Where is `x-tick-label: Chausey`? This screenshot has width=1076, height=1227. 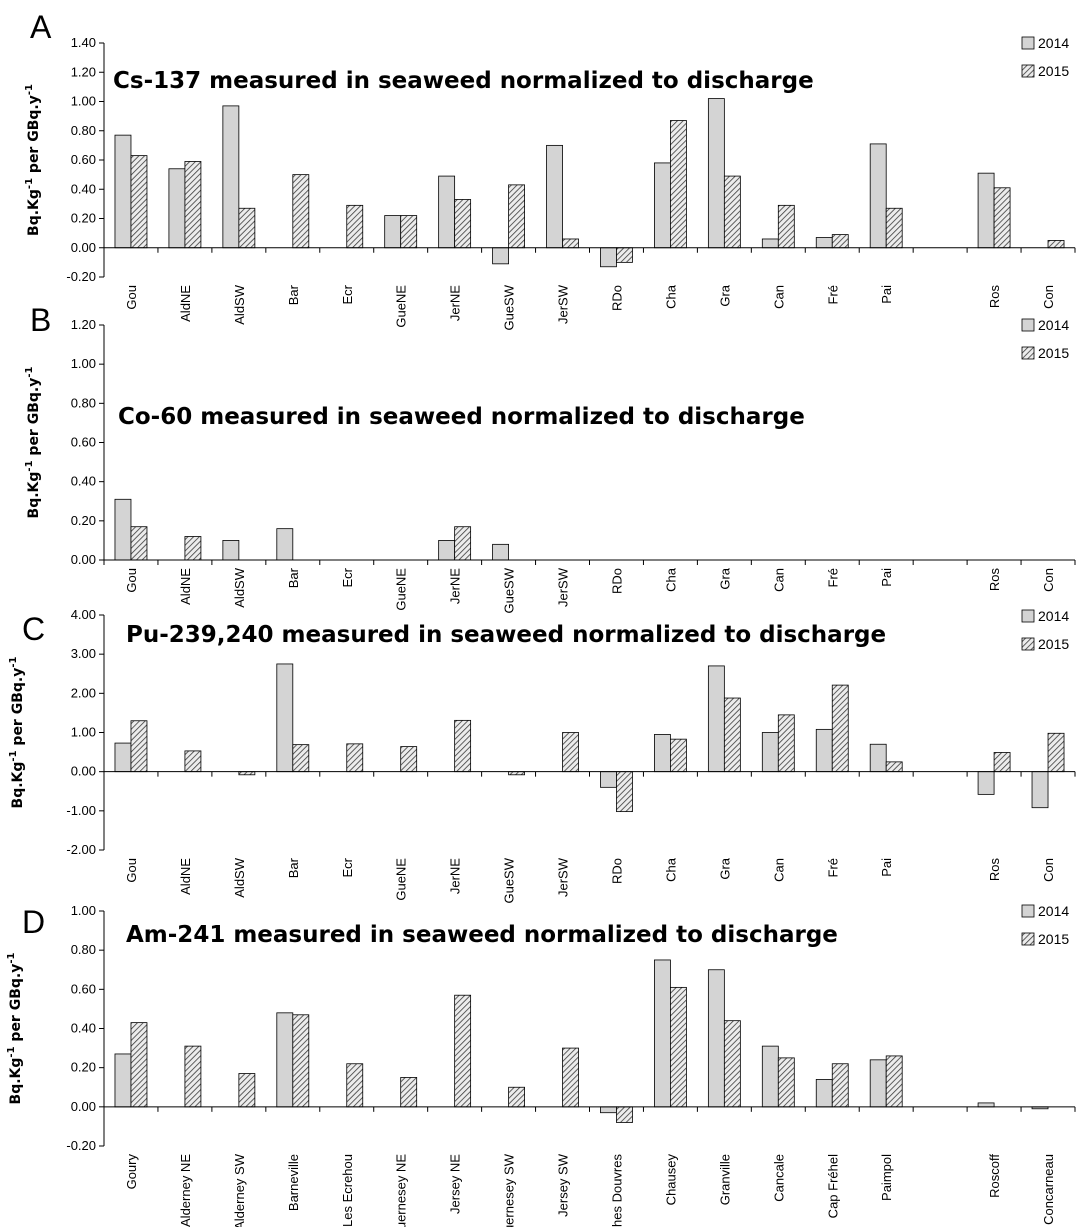
x-tick-label: Chausey is located at coordinates (670, 1180).